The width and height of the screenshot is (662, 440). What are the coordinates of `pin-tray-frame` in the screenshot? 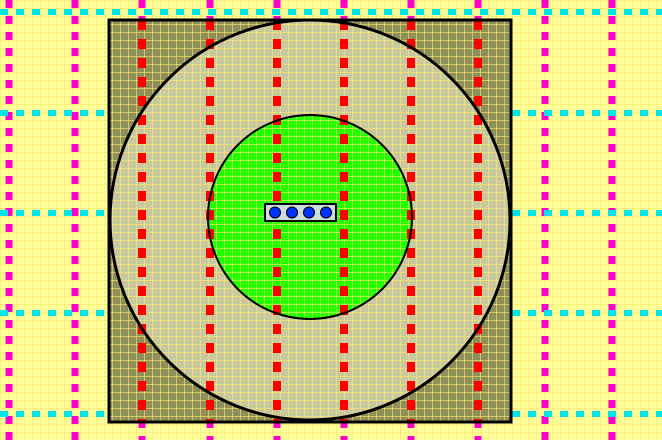 It's located at (300, 212).